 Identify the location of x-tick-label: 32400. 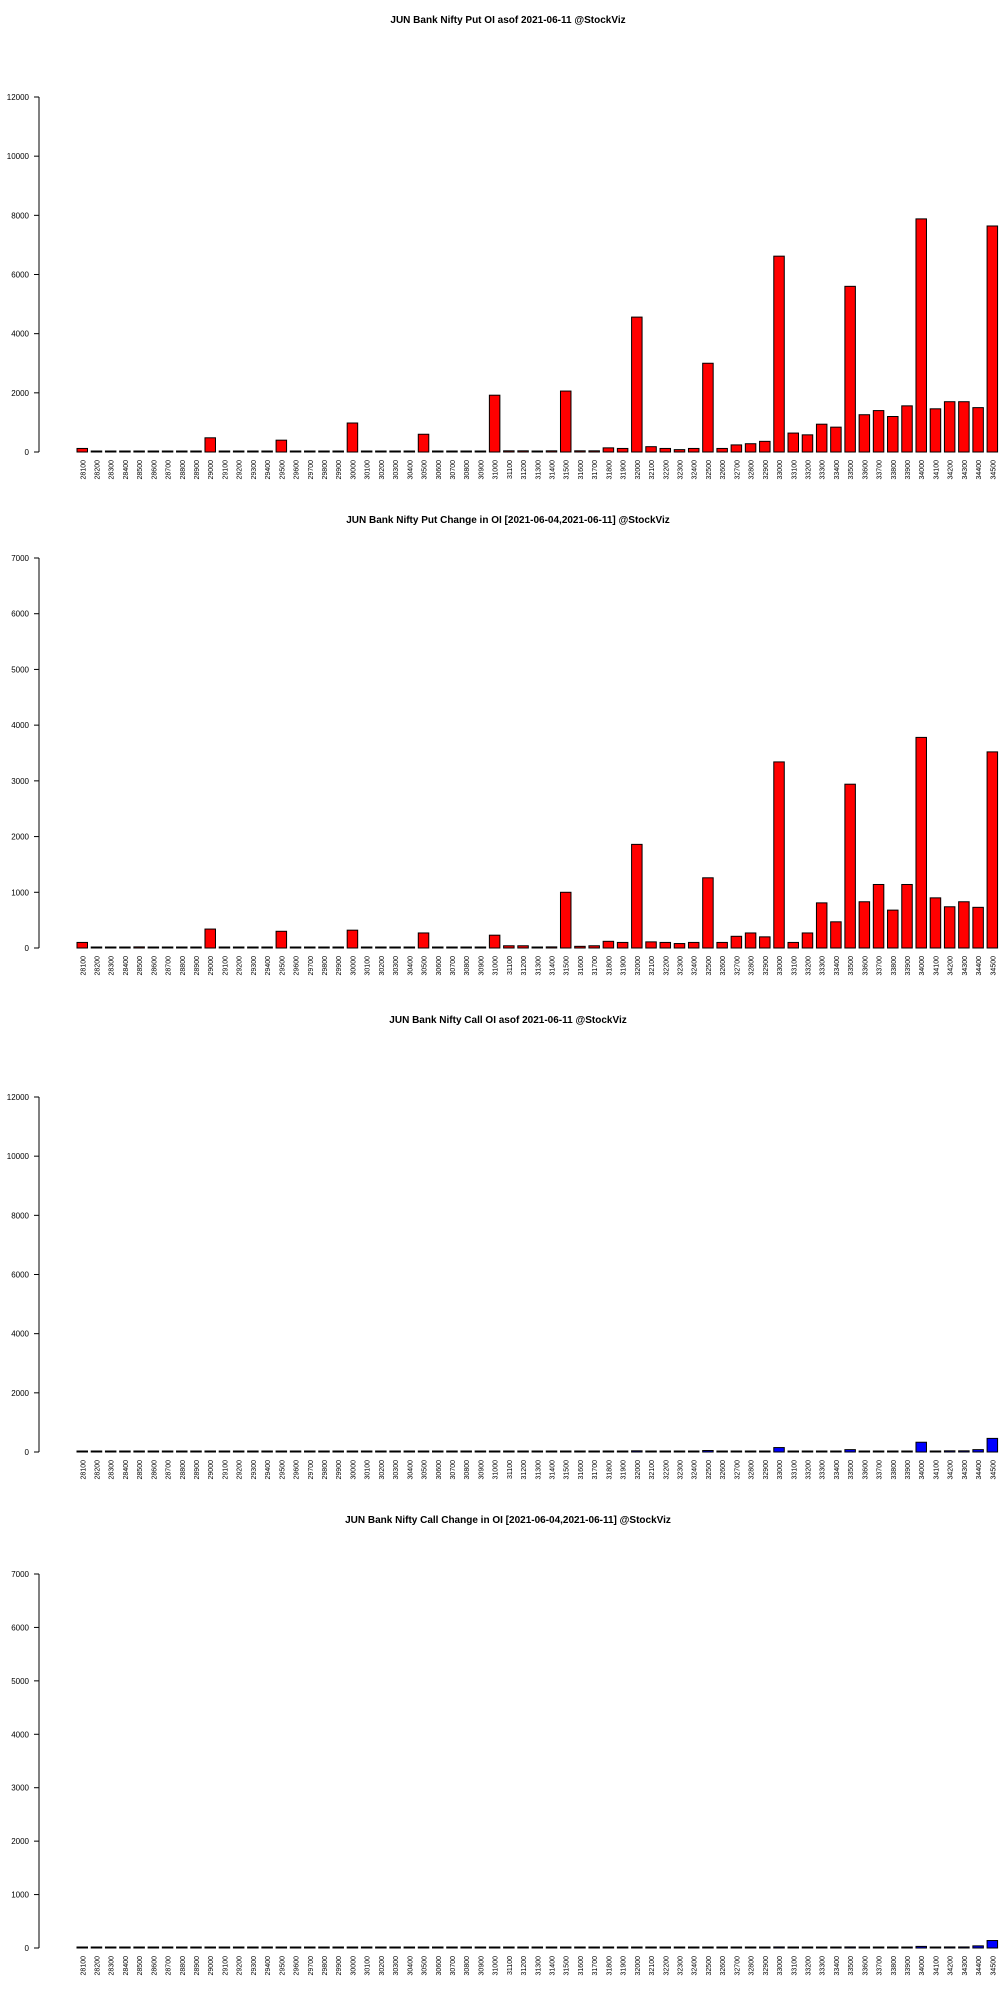
(695, 470).